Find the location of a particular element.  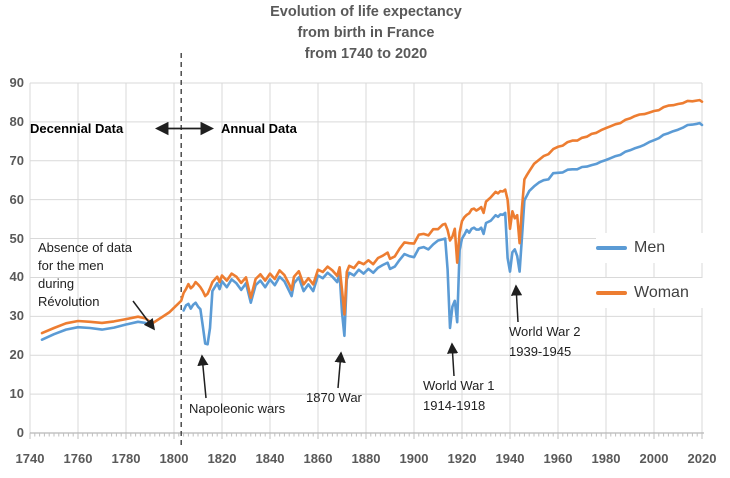

war-1870-arrow is located at coordinates (340, 370).